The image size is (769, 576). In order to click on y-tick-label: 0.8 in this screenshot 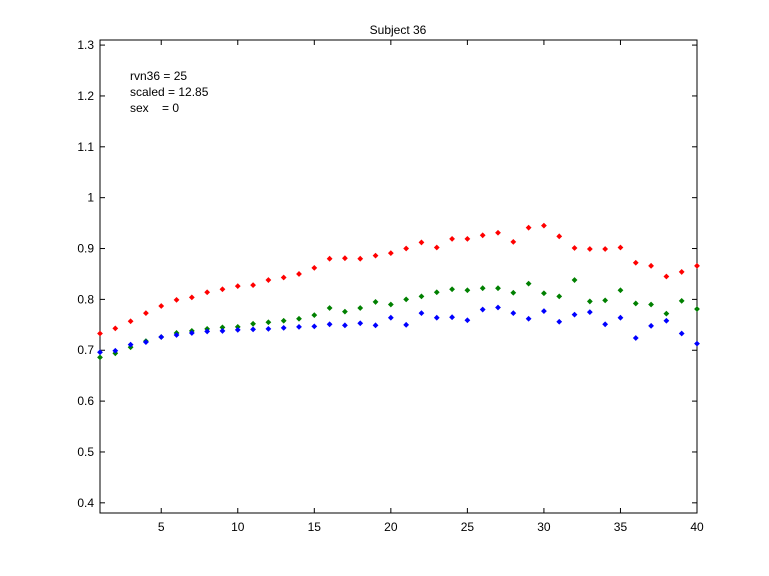, I will do `click(85, 299)`.